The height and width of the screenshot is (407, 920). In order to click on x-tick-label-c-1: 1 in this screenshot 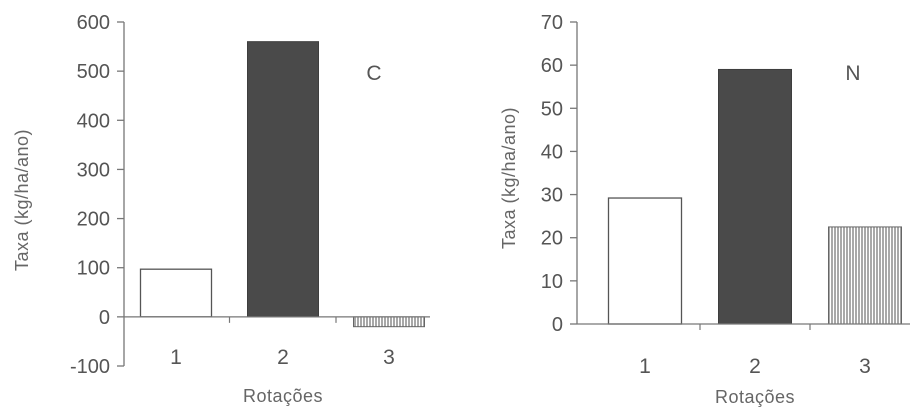, I will do `click(176, 357)`.